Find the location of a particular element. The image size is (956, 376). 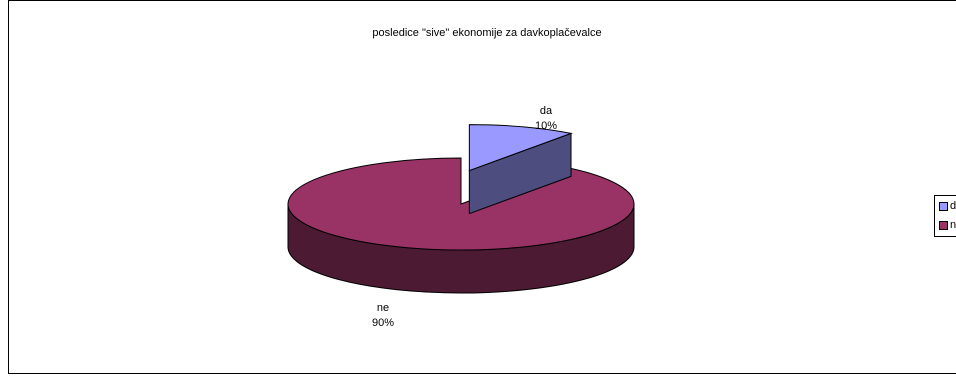

legend: da ne is located at coordinates (945, 216).